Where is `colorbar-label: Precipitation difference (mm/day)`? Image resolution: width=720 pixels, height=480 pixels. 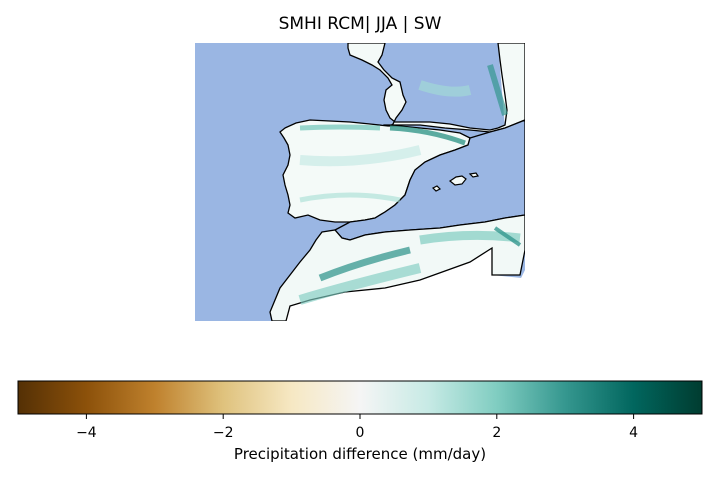
colorbar-label: Precipitation difference (mm/day) is located at coordinates (360, 454).